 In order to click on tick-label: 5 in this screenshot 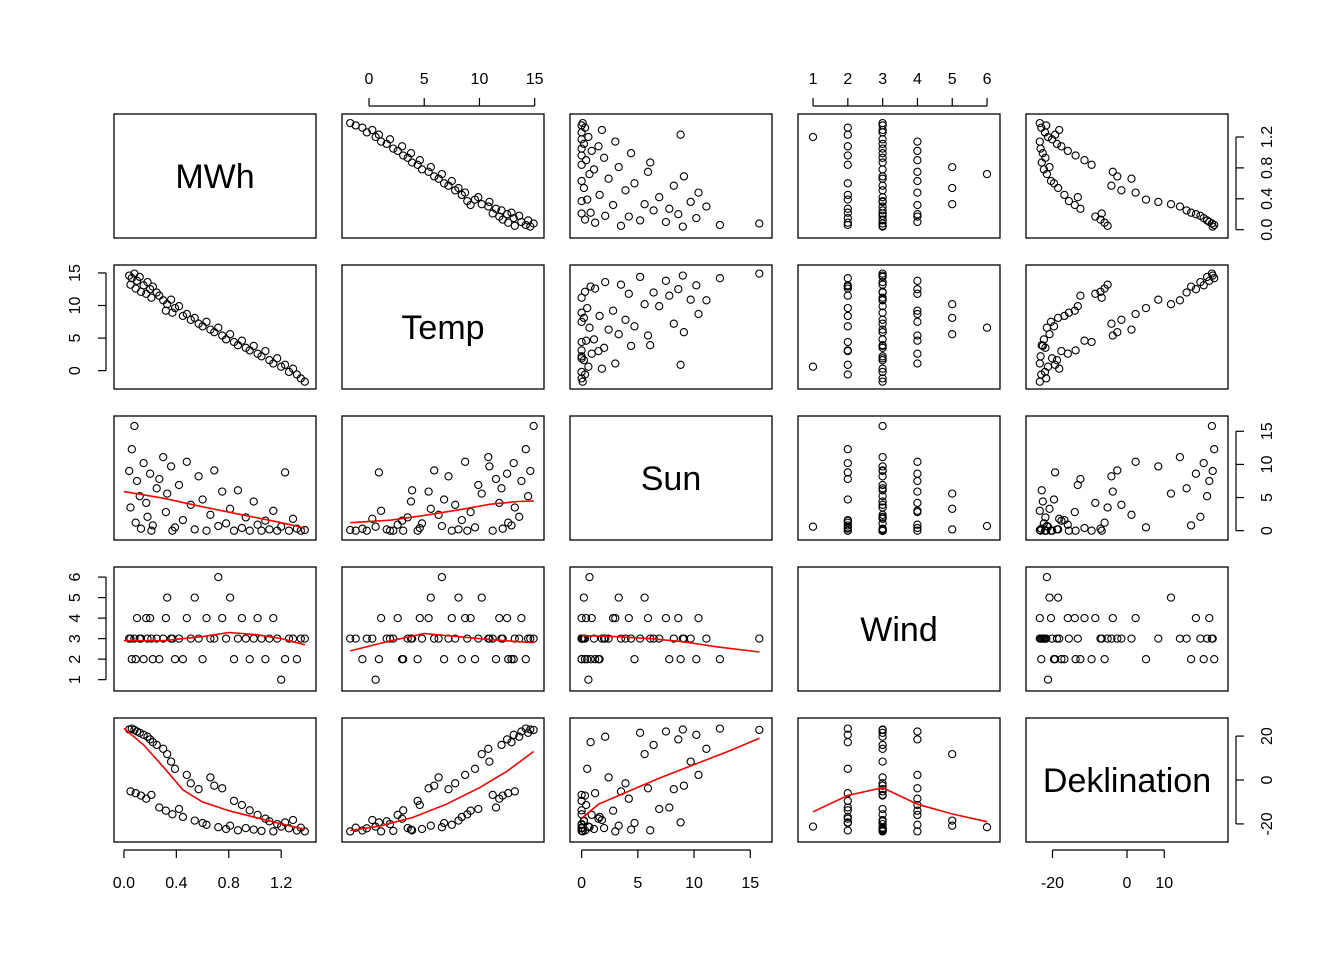, I will do `click(637, 883)`.